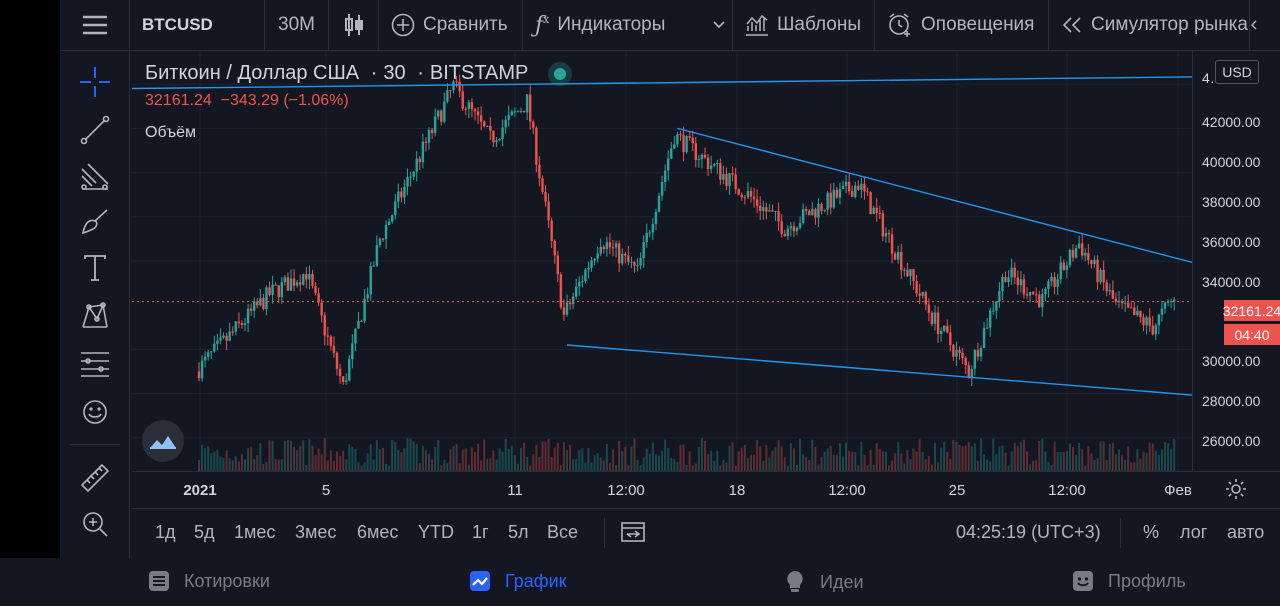 This screenshot has width=1280, height=606. What do you see at coordinates (297, 25) in the screenshot?
I see `interval-button: 30M` at bounding box center [297, 25].